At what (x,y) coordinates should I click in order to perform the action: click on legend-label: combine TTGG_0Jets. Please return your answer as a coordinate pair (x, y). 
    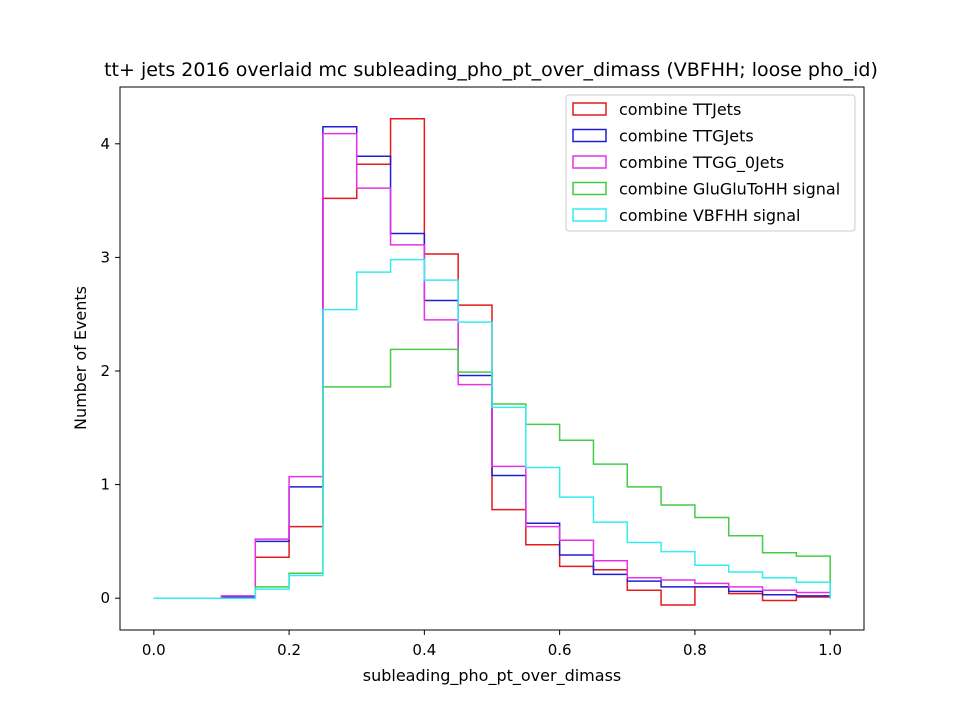
    Looking at the image, I should click on (701, 163).